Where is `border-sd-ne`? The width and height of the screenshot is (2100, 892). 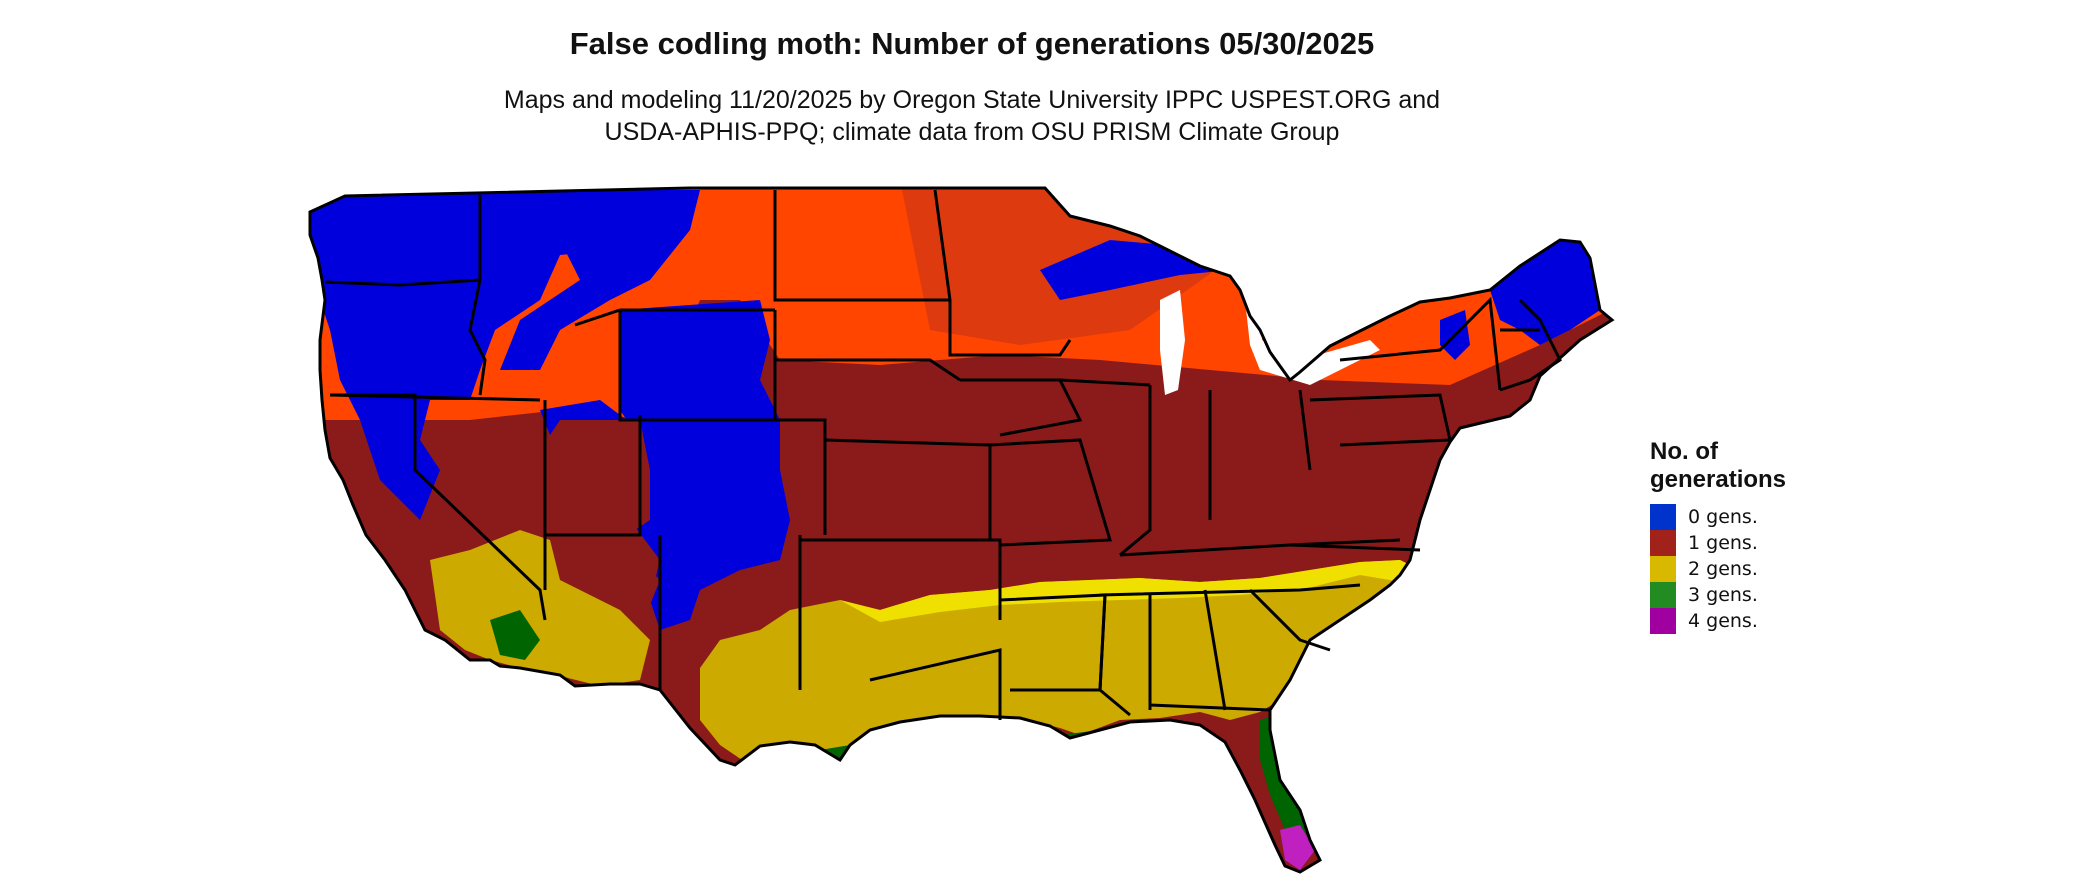
border-sd-ne is located at coordinates (868, 370).